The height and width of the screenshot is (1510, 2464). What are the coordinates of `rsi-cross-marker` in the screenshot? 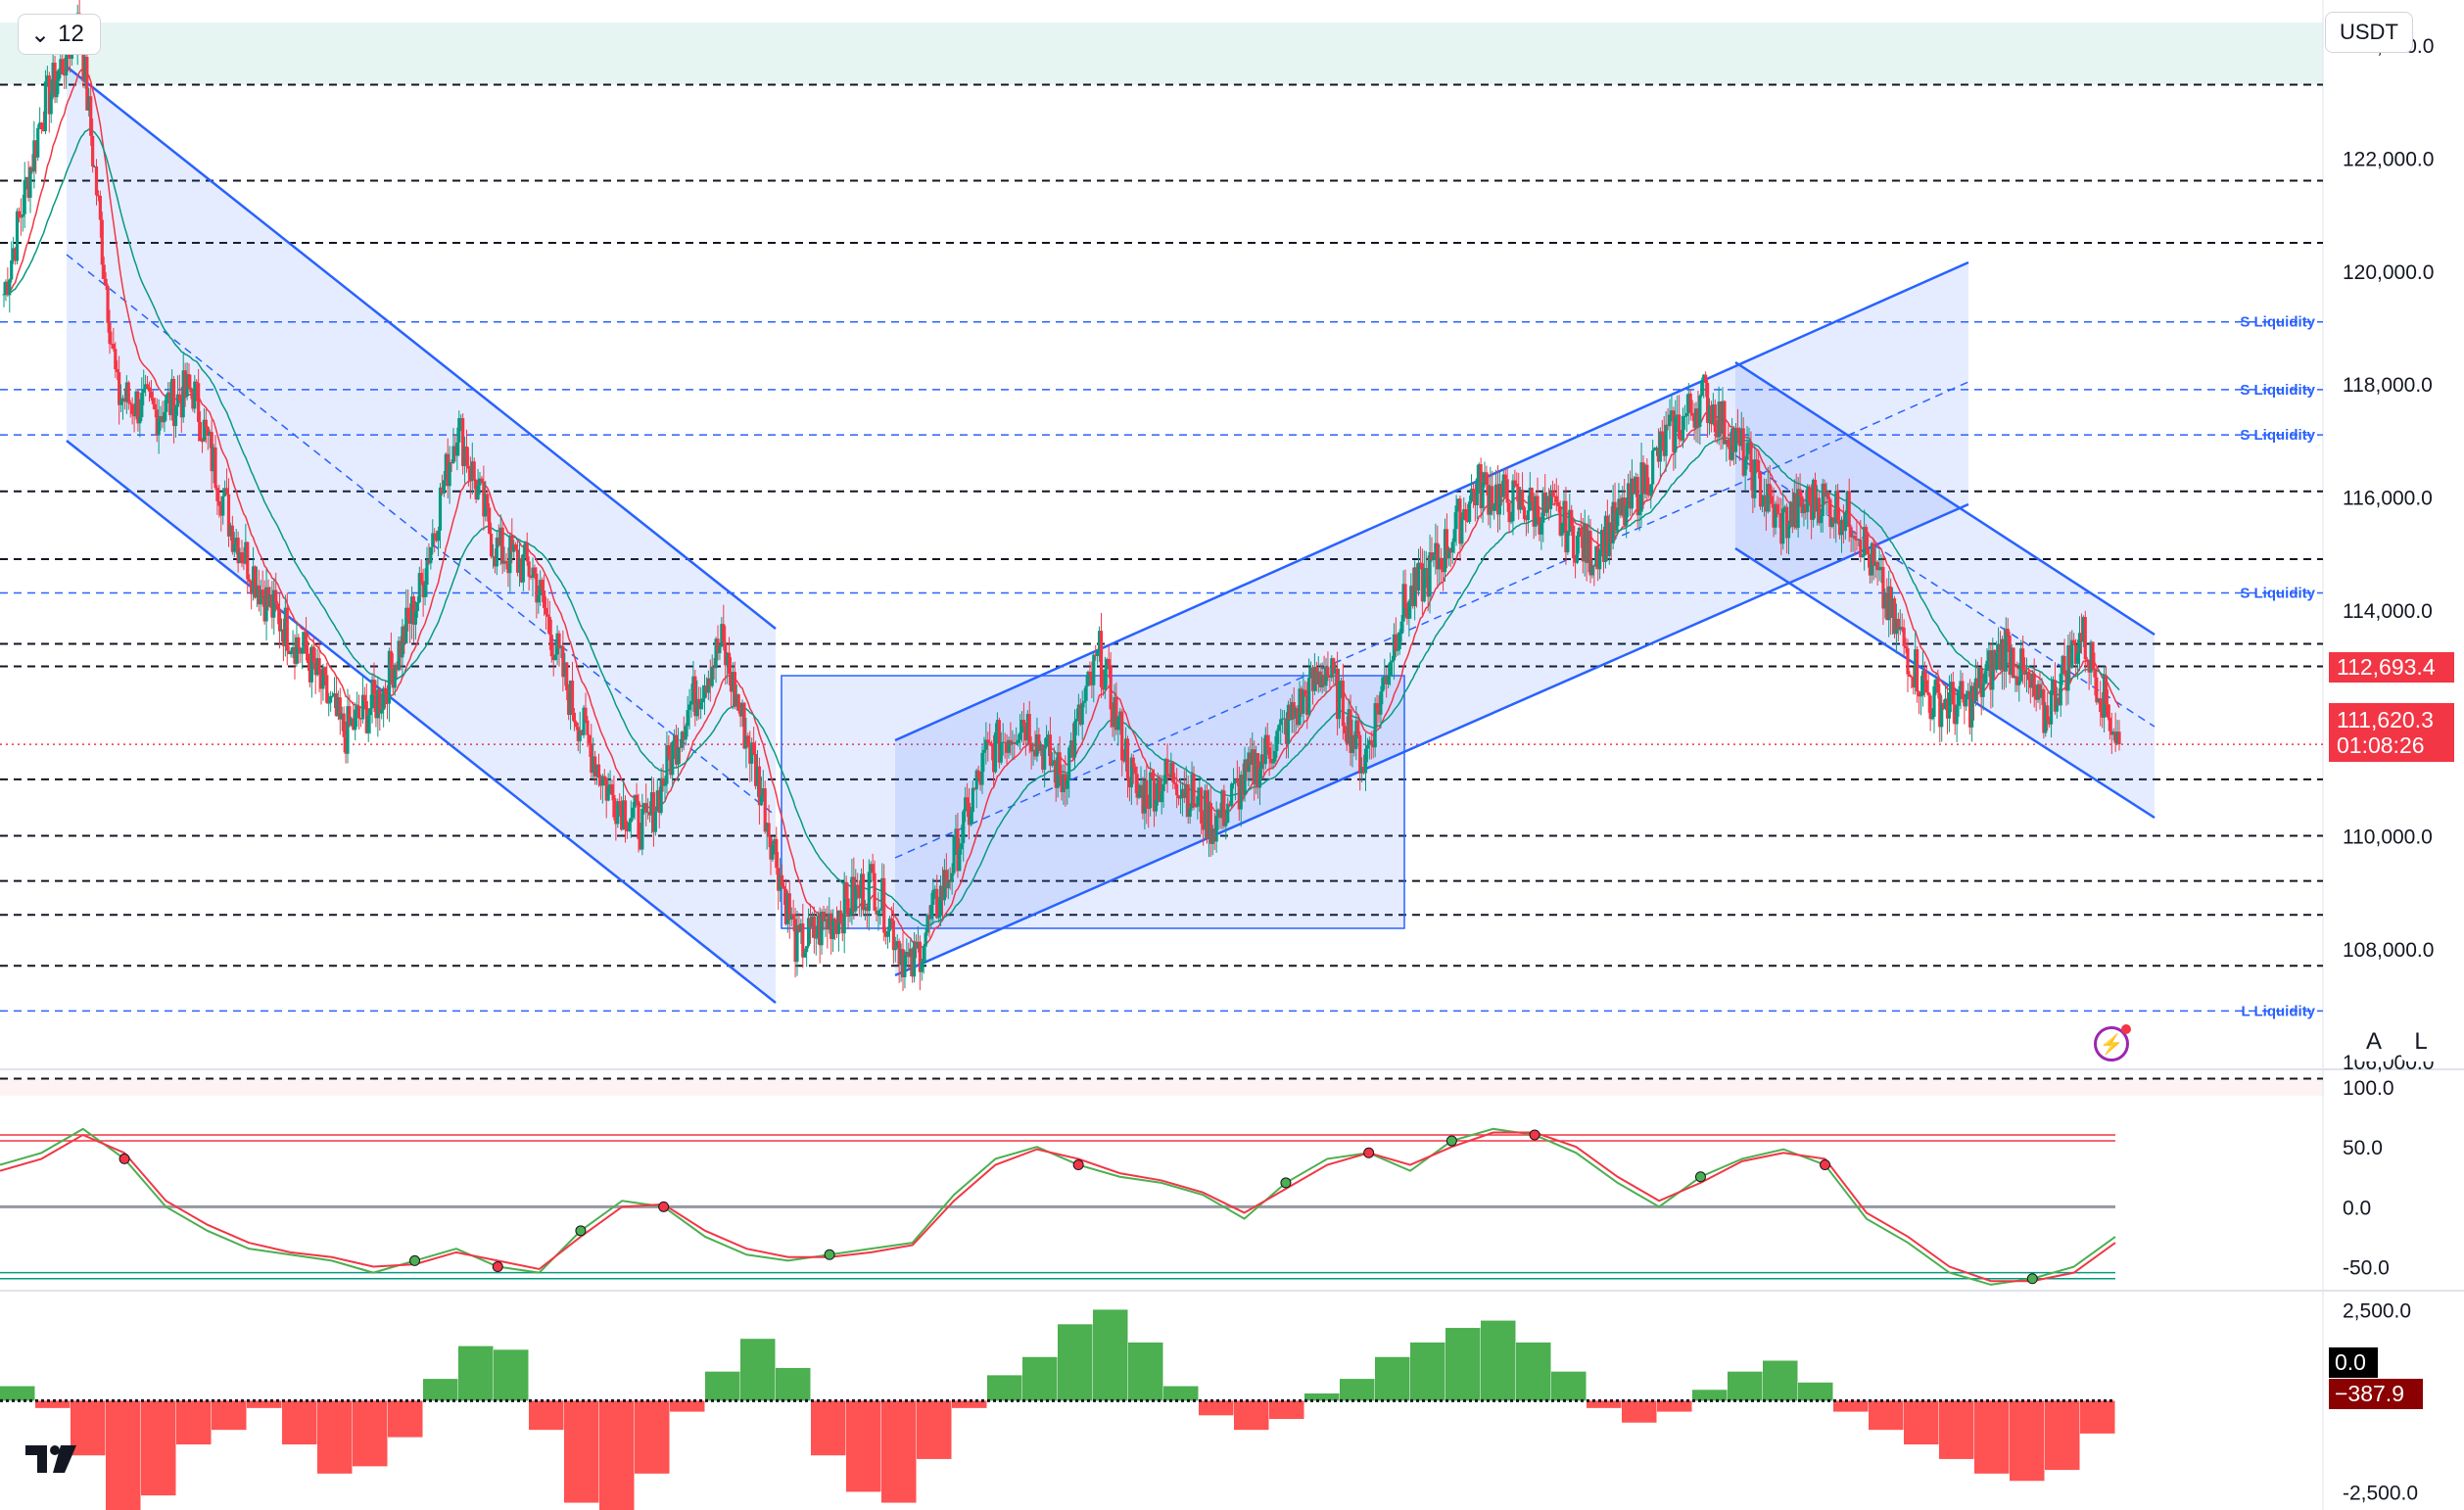 It's located at (829, 1254).